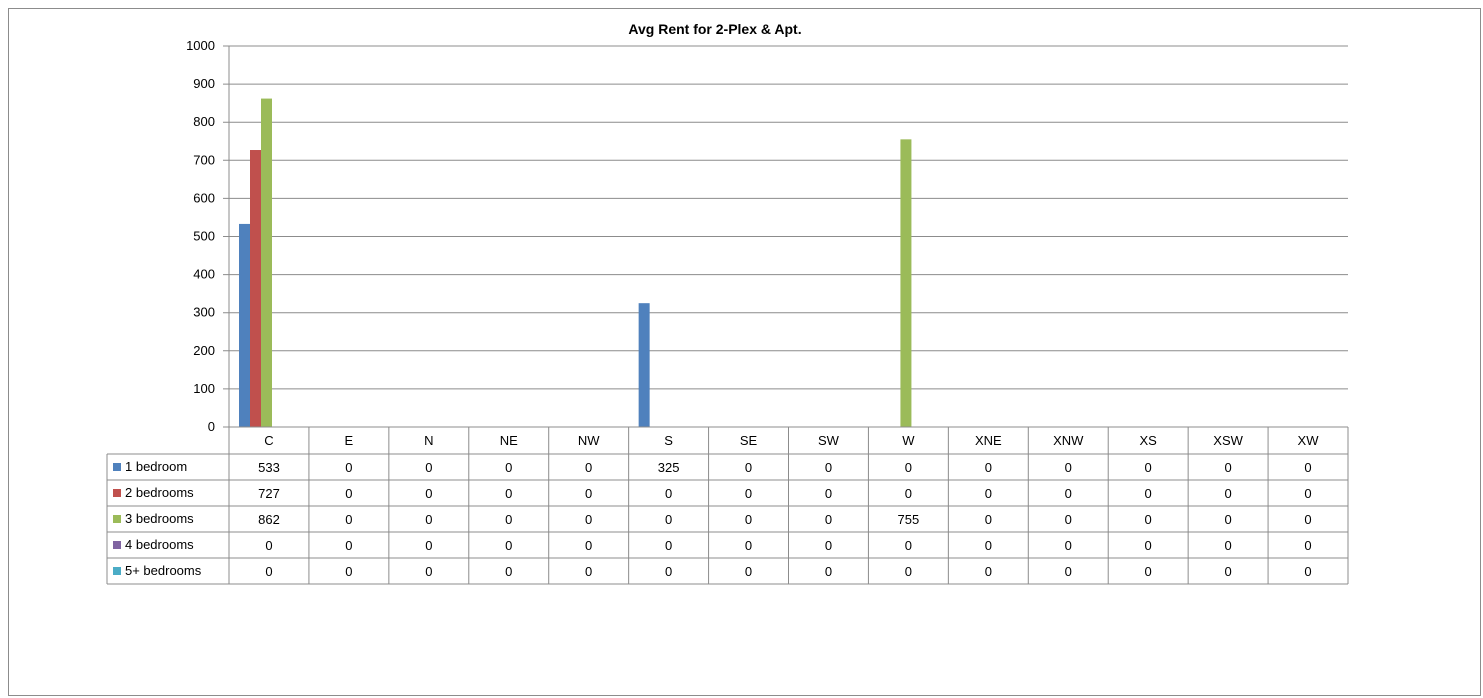 This screenshot has width=1483, height=698. Describe the element at coordinates (829, 440) in the screenshot. I see `category-label: SW` at that location.